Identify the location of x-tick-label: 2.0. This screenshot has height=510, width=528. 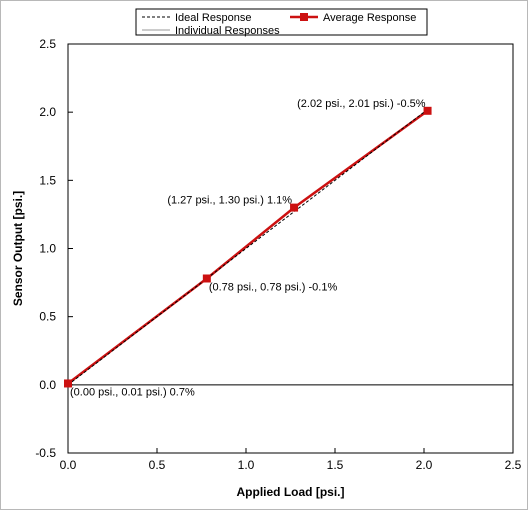
(424, 465).